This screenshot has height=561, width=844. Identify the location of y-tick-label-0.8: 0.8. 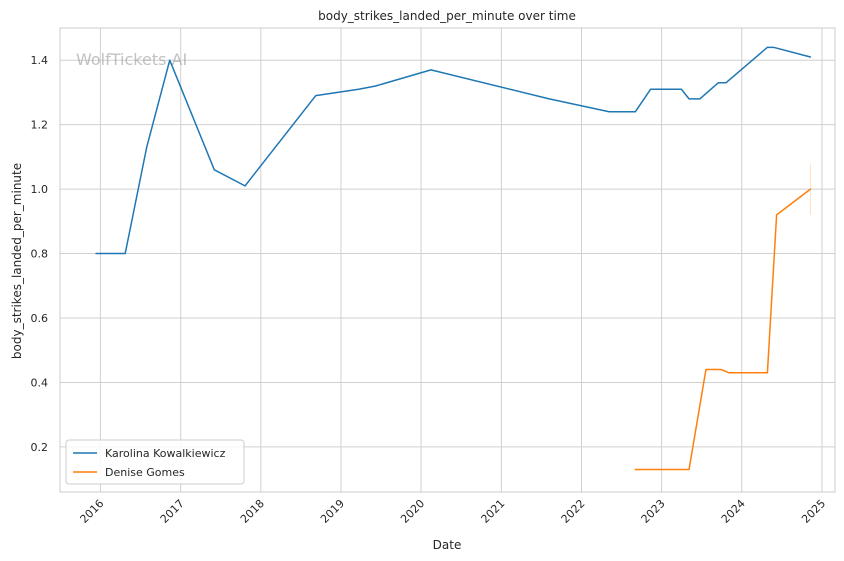
(40, 254).